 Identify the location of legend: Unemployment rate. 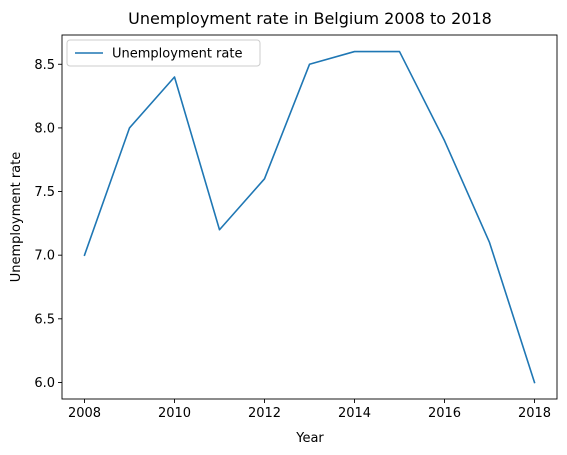
(163, 53).